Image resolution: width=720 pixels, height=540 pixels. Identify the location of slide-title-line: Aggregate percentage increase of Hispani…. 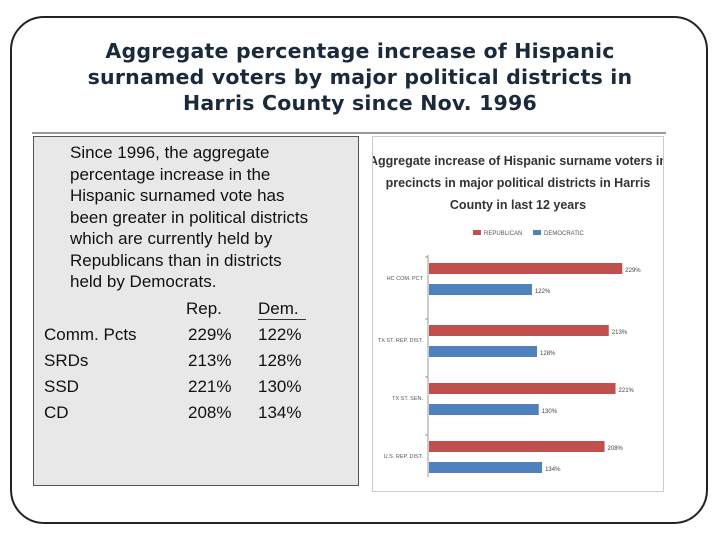
(360, 51).